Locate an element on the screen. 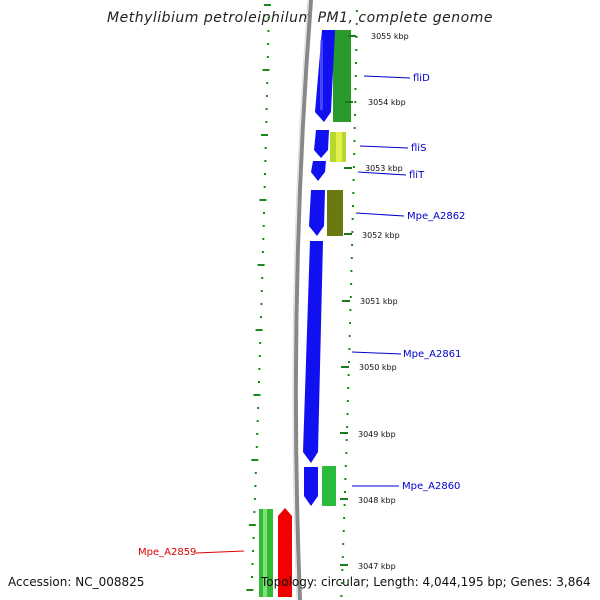  gc-track is located at coordinates (305, 313).